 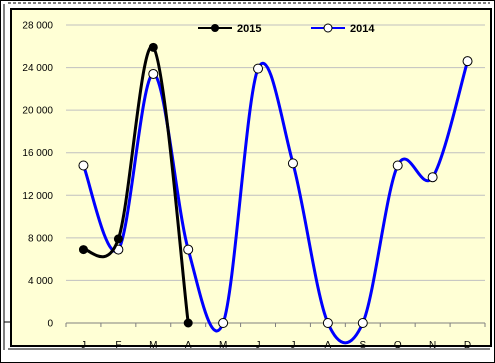 I want to click on y-tick-label: 4 000, so click(x=40, y=281).